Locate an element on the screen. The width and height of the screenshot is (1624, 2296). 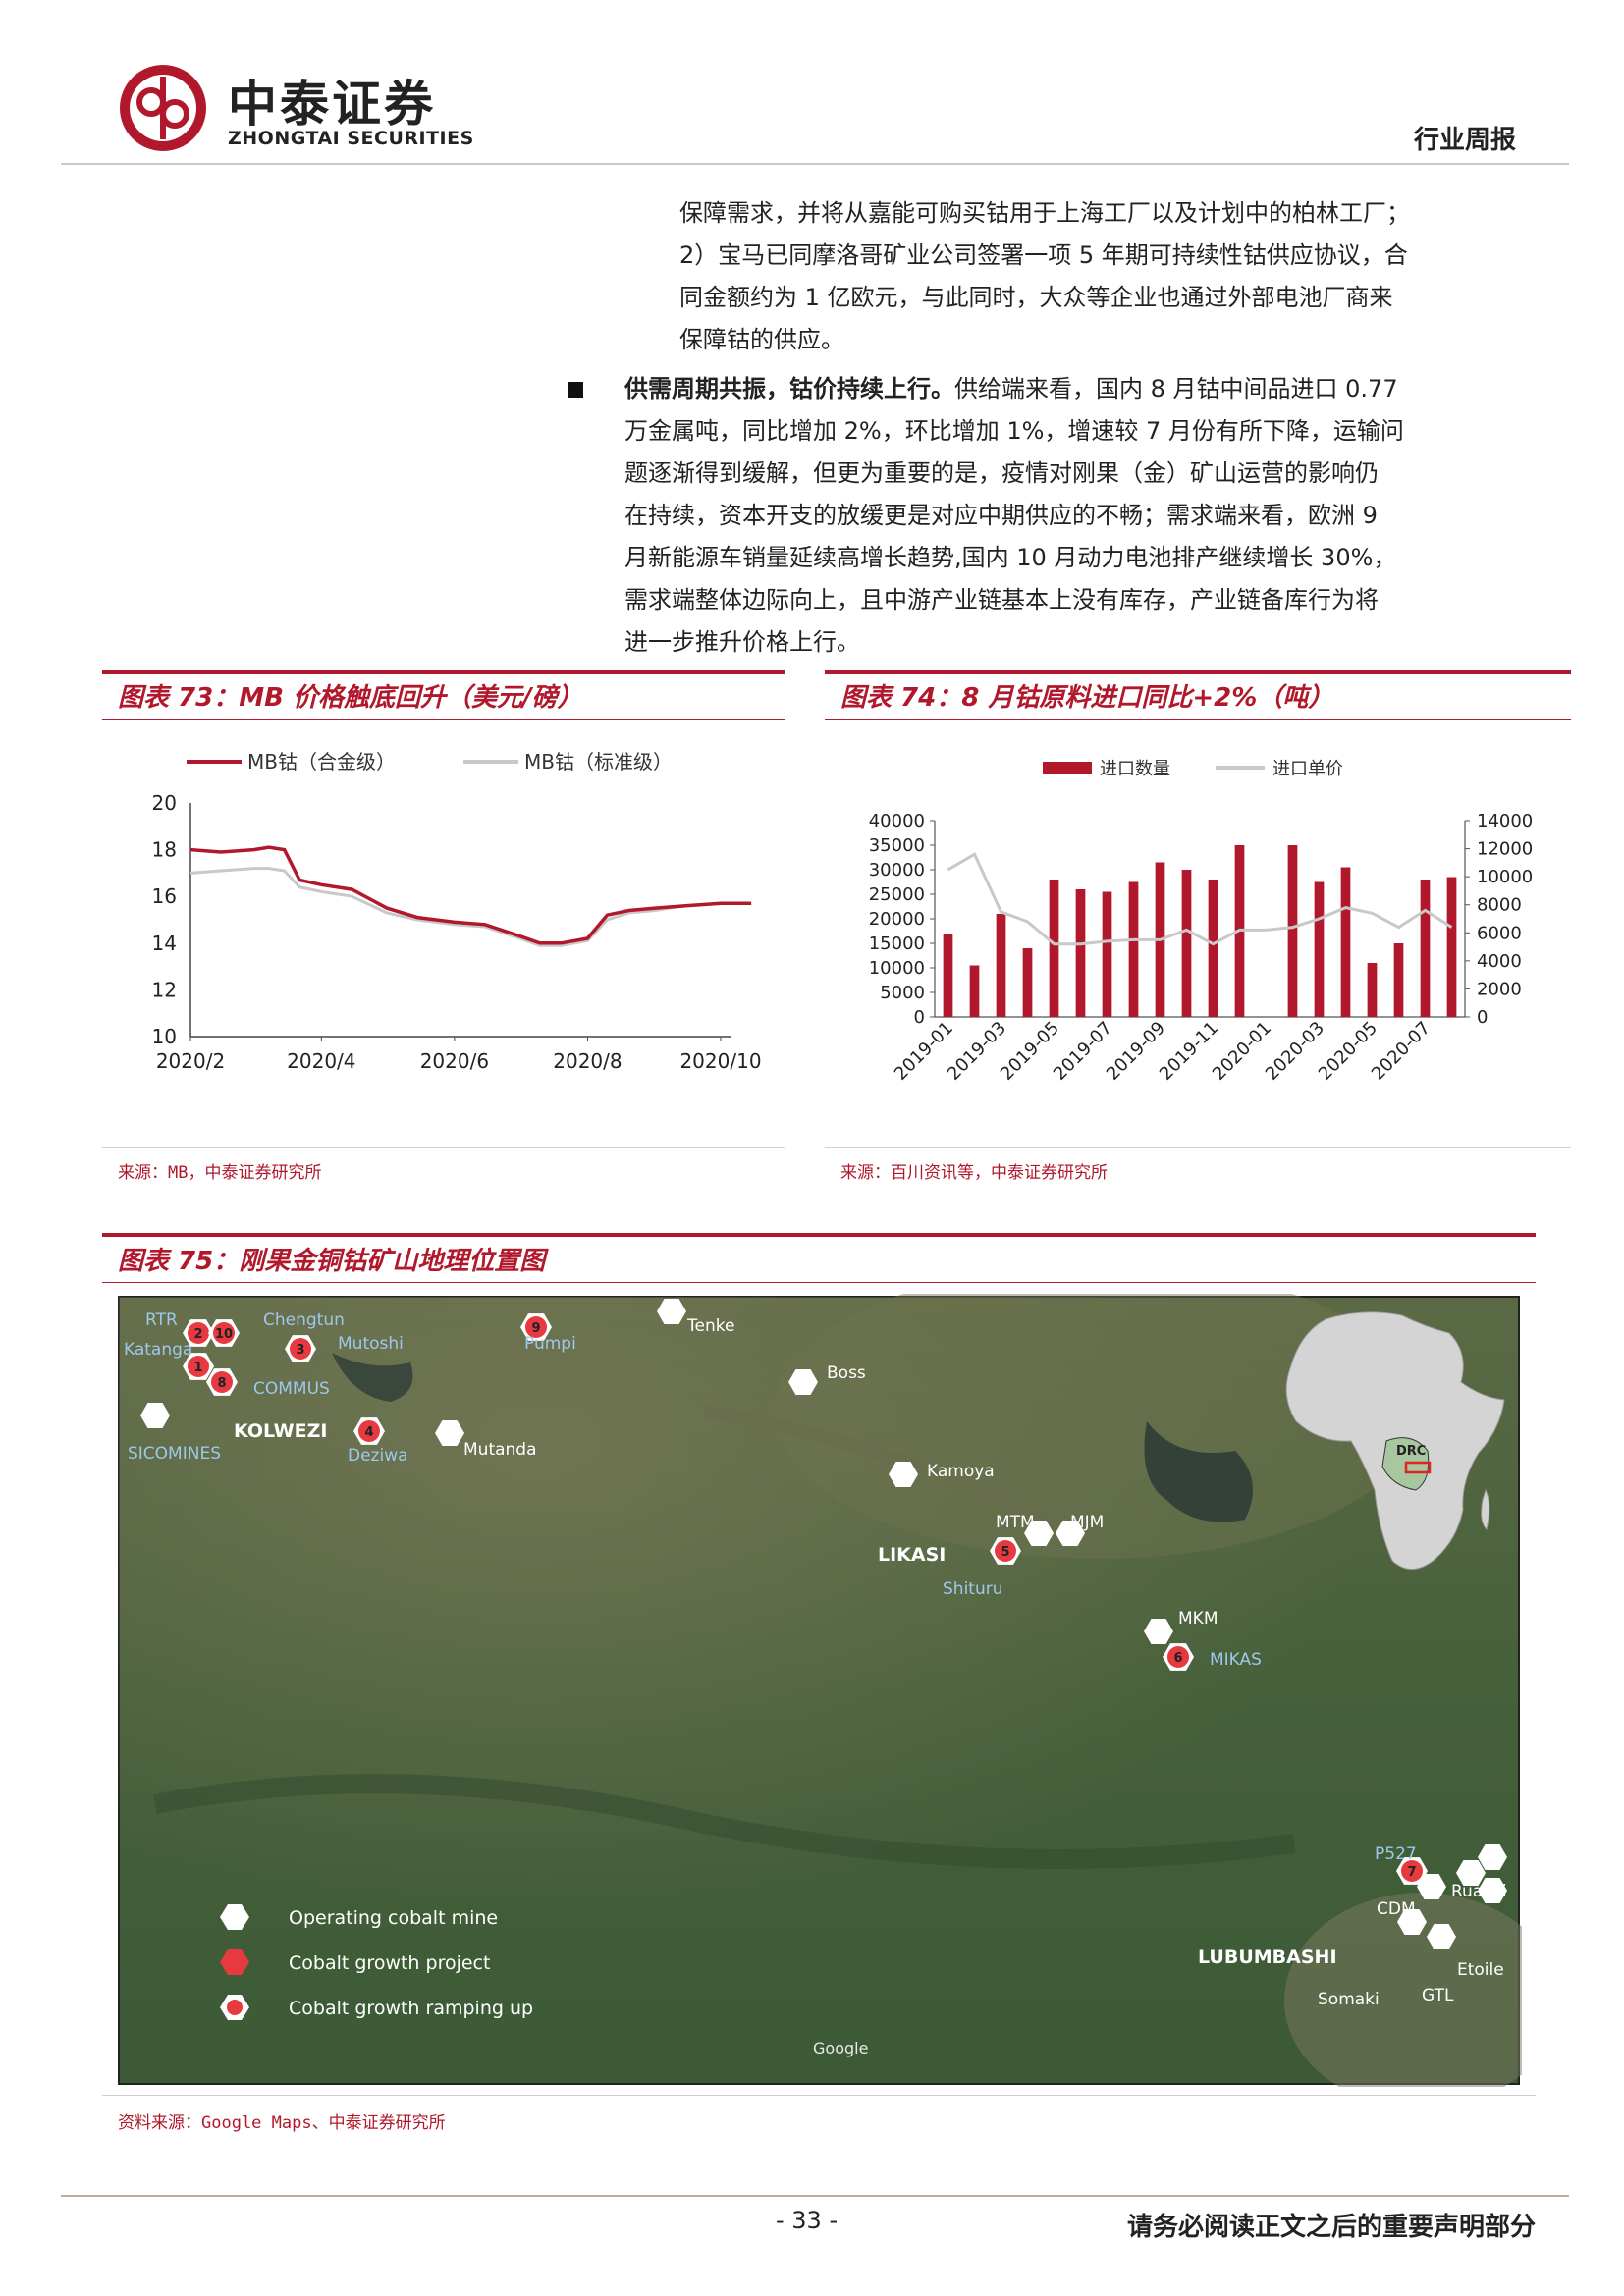
y-left-tick-label: 5000 is located at coordinates (902, 993).